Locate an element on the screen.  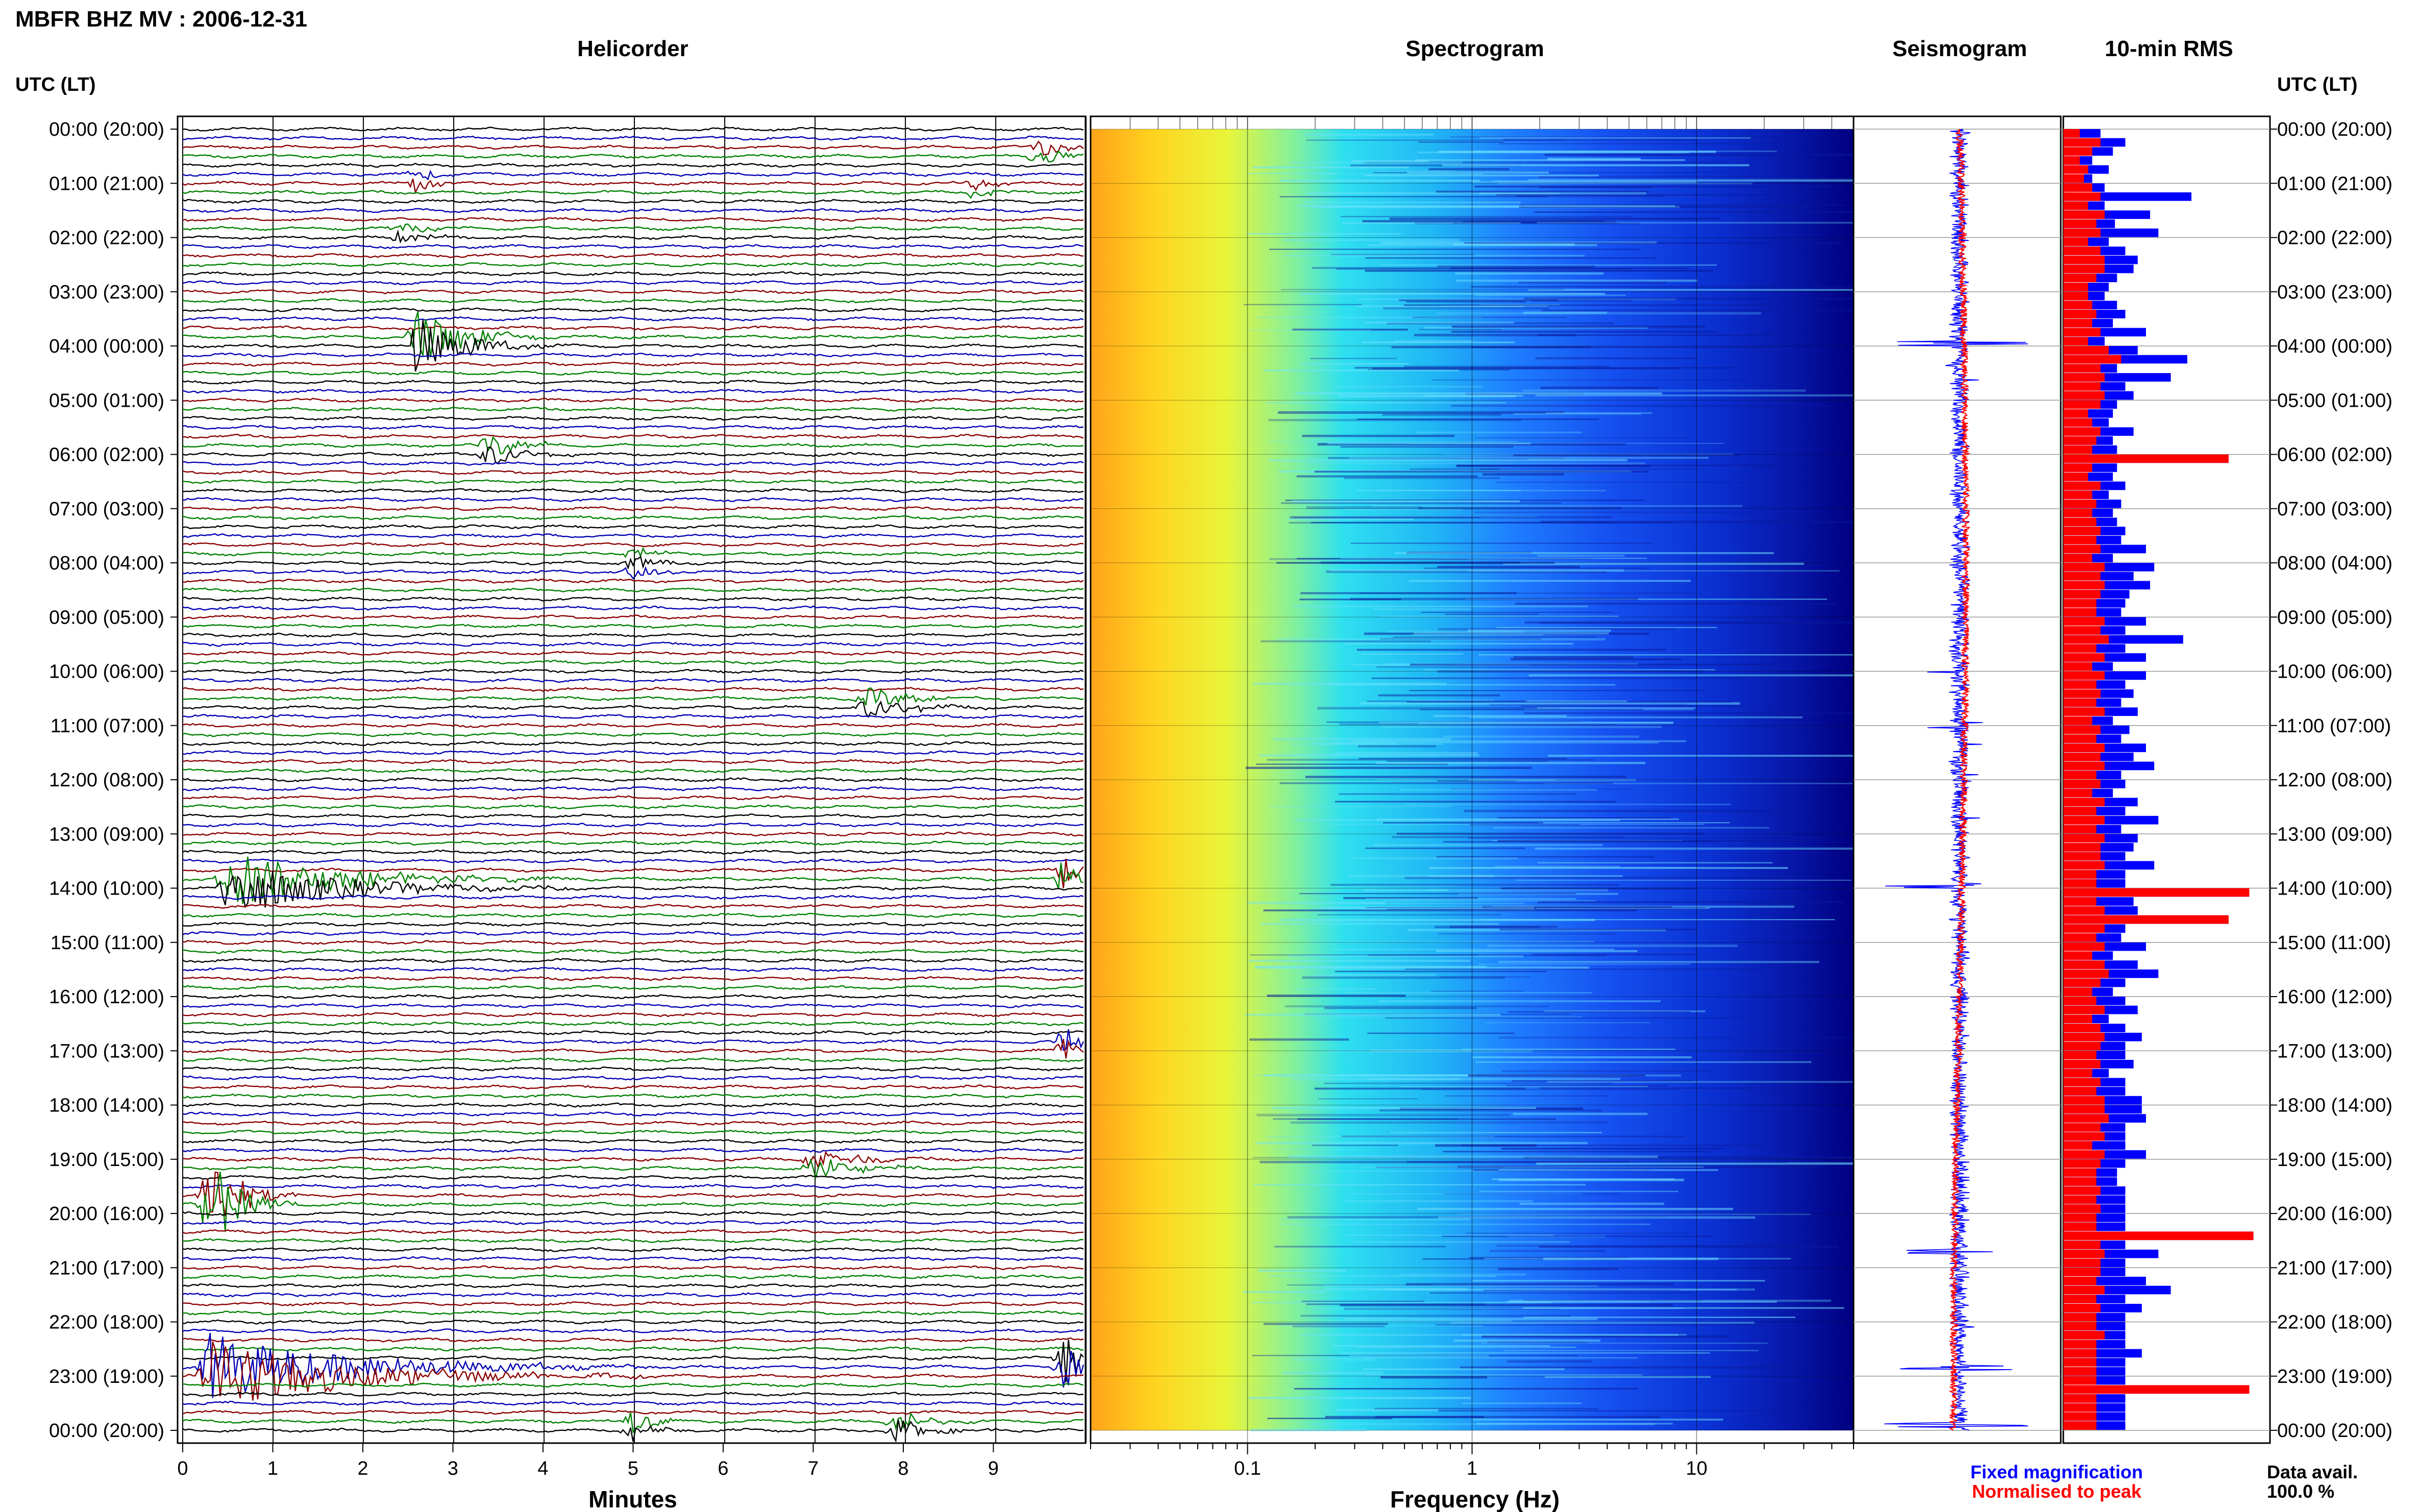
time-tick-label-left: 10:00 (06:00) is located at coordinates (106, 672).